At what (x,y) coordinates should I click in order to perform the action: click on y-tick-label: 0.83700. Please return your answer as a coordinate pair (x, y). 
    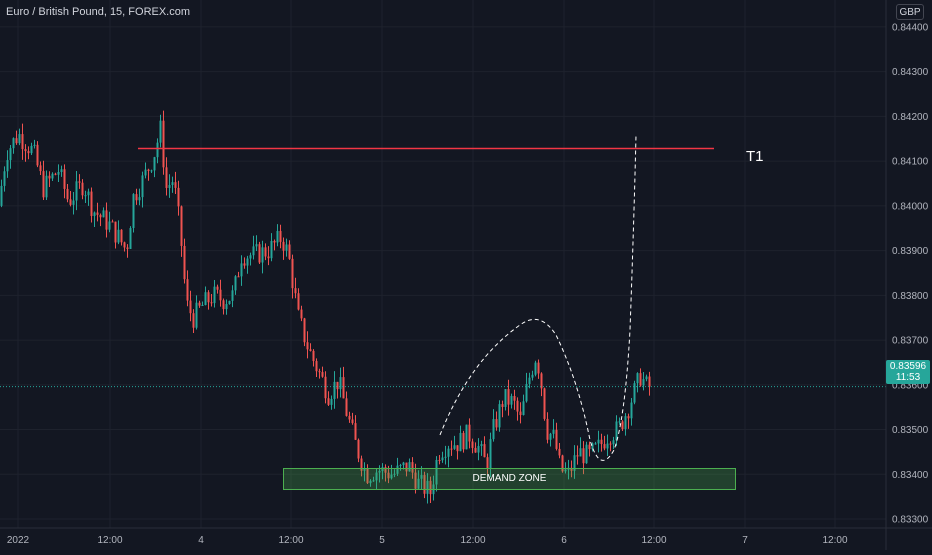
    Looking at the image, I should click on (910, 341).